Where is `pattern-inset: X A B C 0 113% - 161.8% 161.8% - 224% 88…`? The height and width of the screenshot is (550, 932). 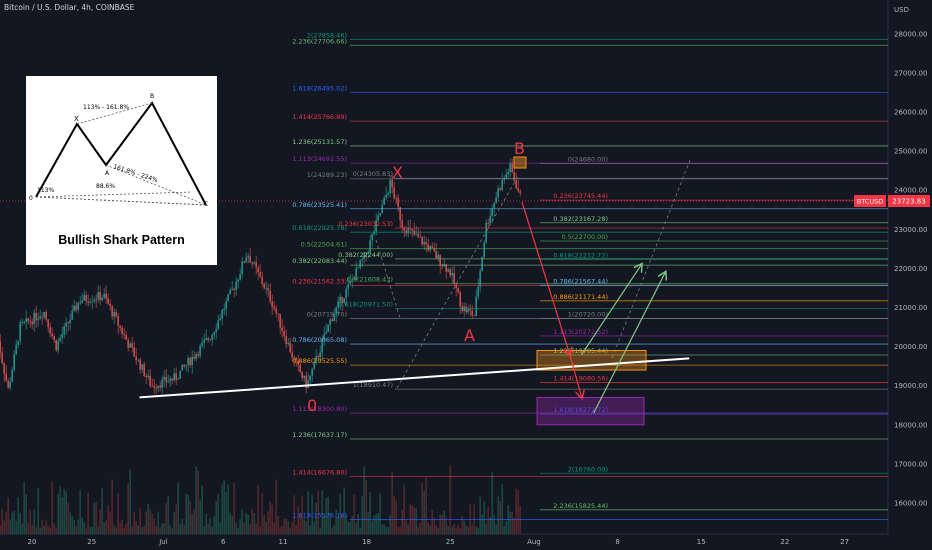
pattern-inset: X A B C 0 113% - 161.8% 161.8% - 224% 88… is located at coordinates (121, 170).